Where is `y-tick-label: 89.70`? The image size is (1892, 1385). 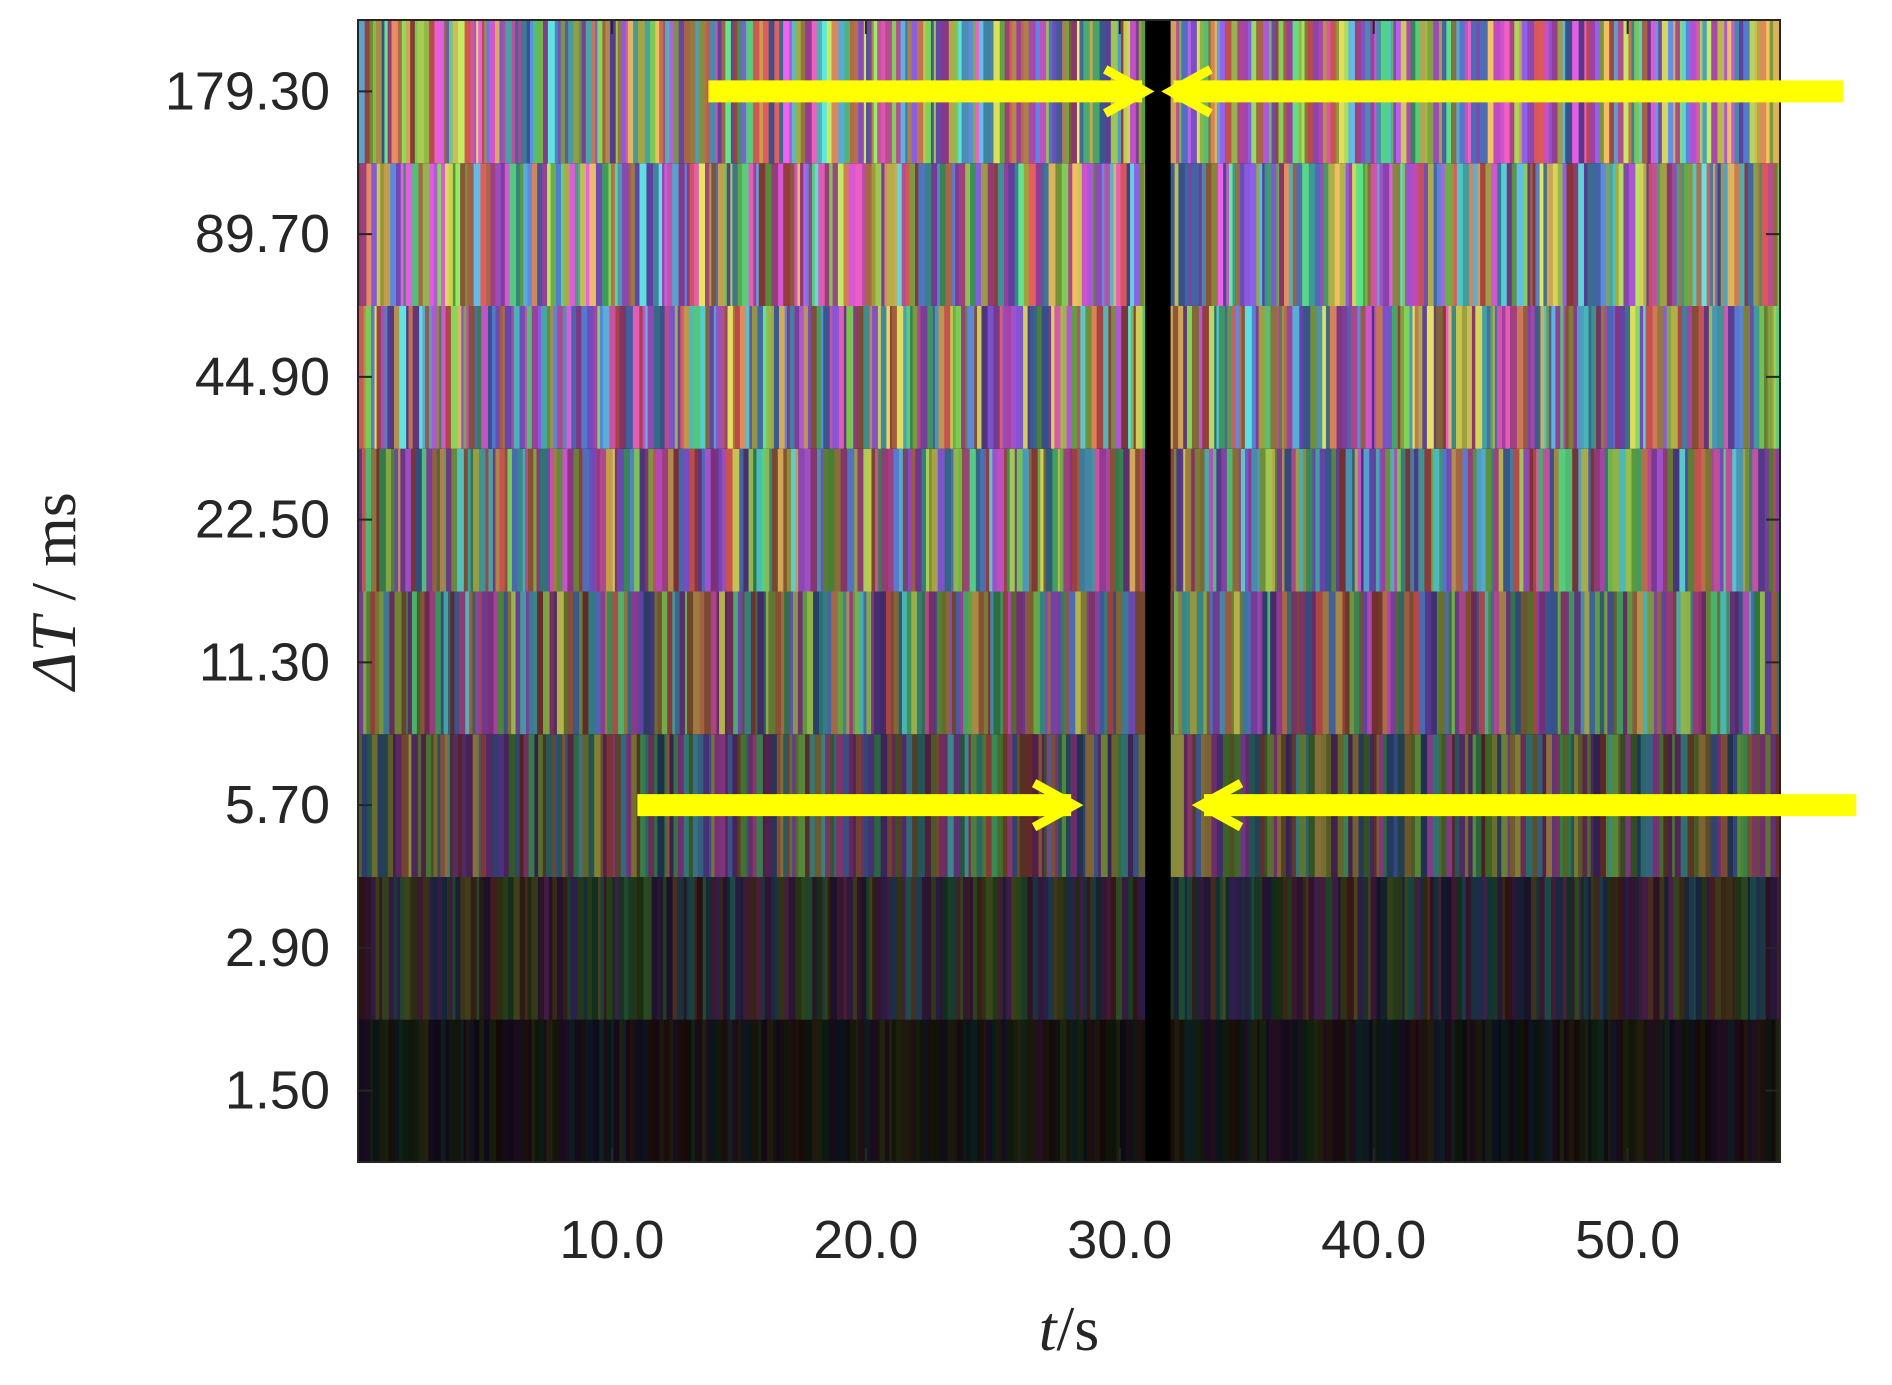 y-tick-label: 89.70 is located at coordinates (262, 234).